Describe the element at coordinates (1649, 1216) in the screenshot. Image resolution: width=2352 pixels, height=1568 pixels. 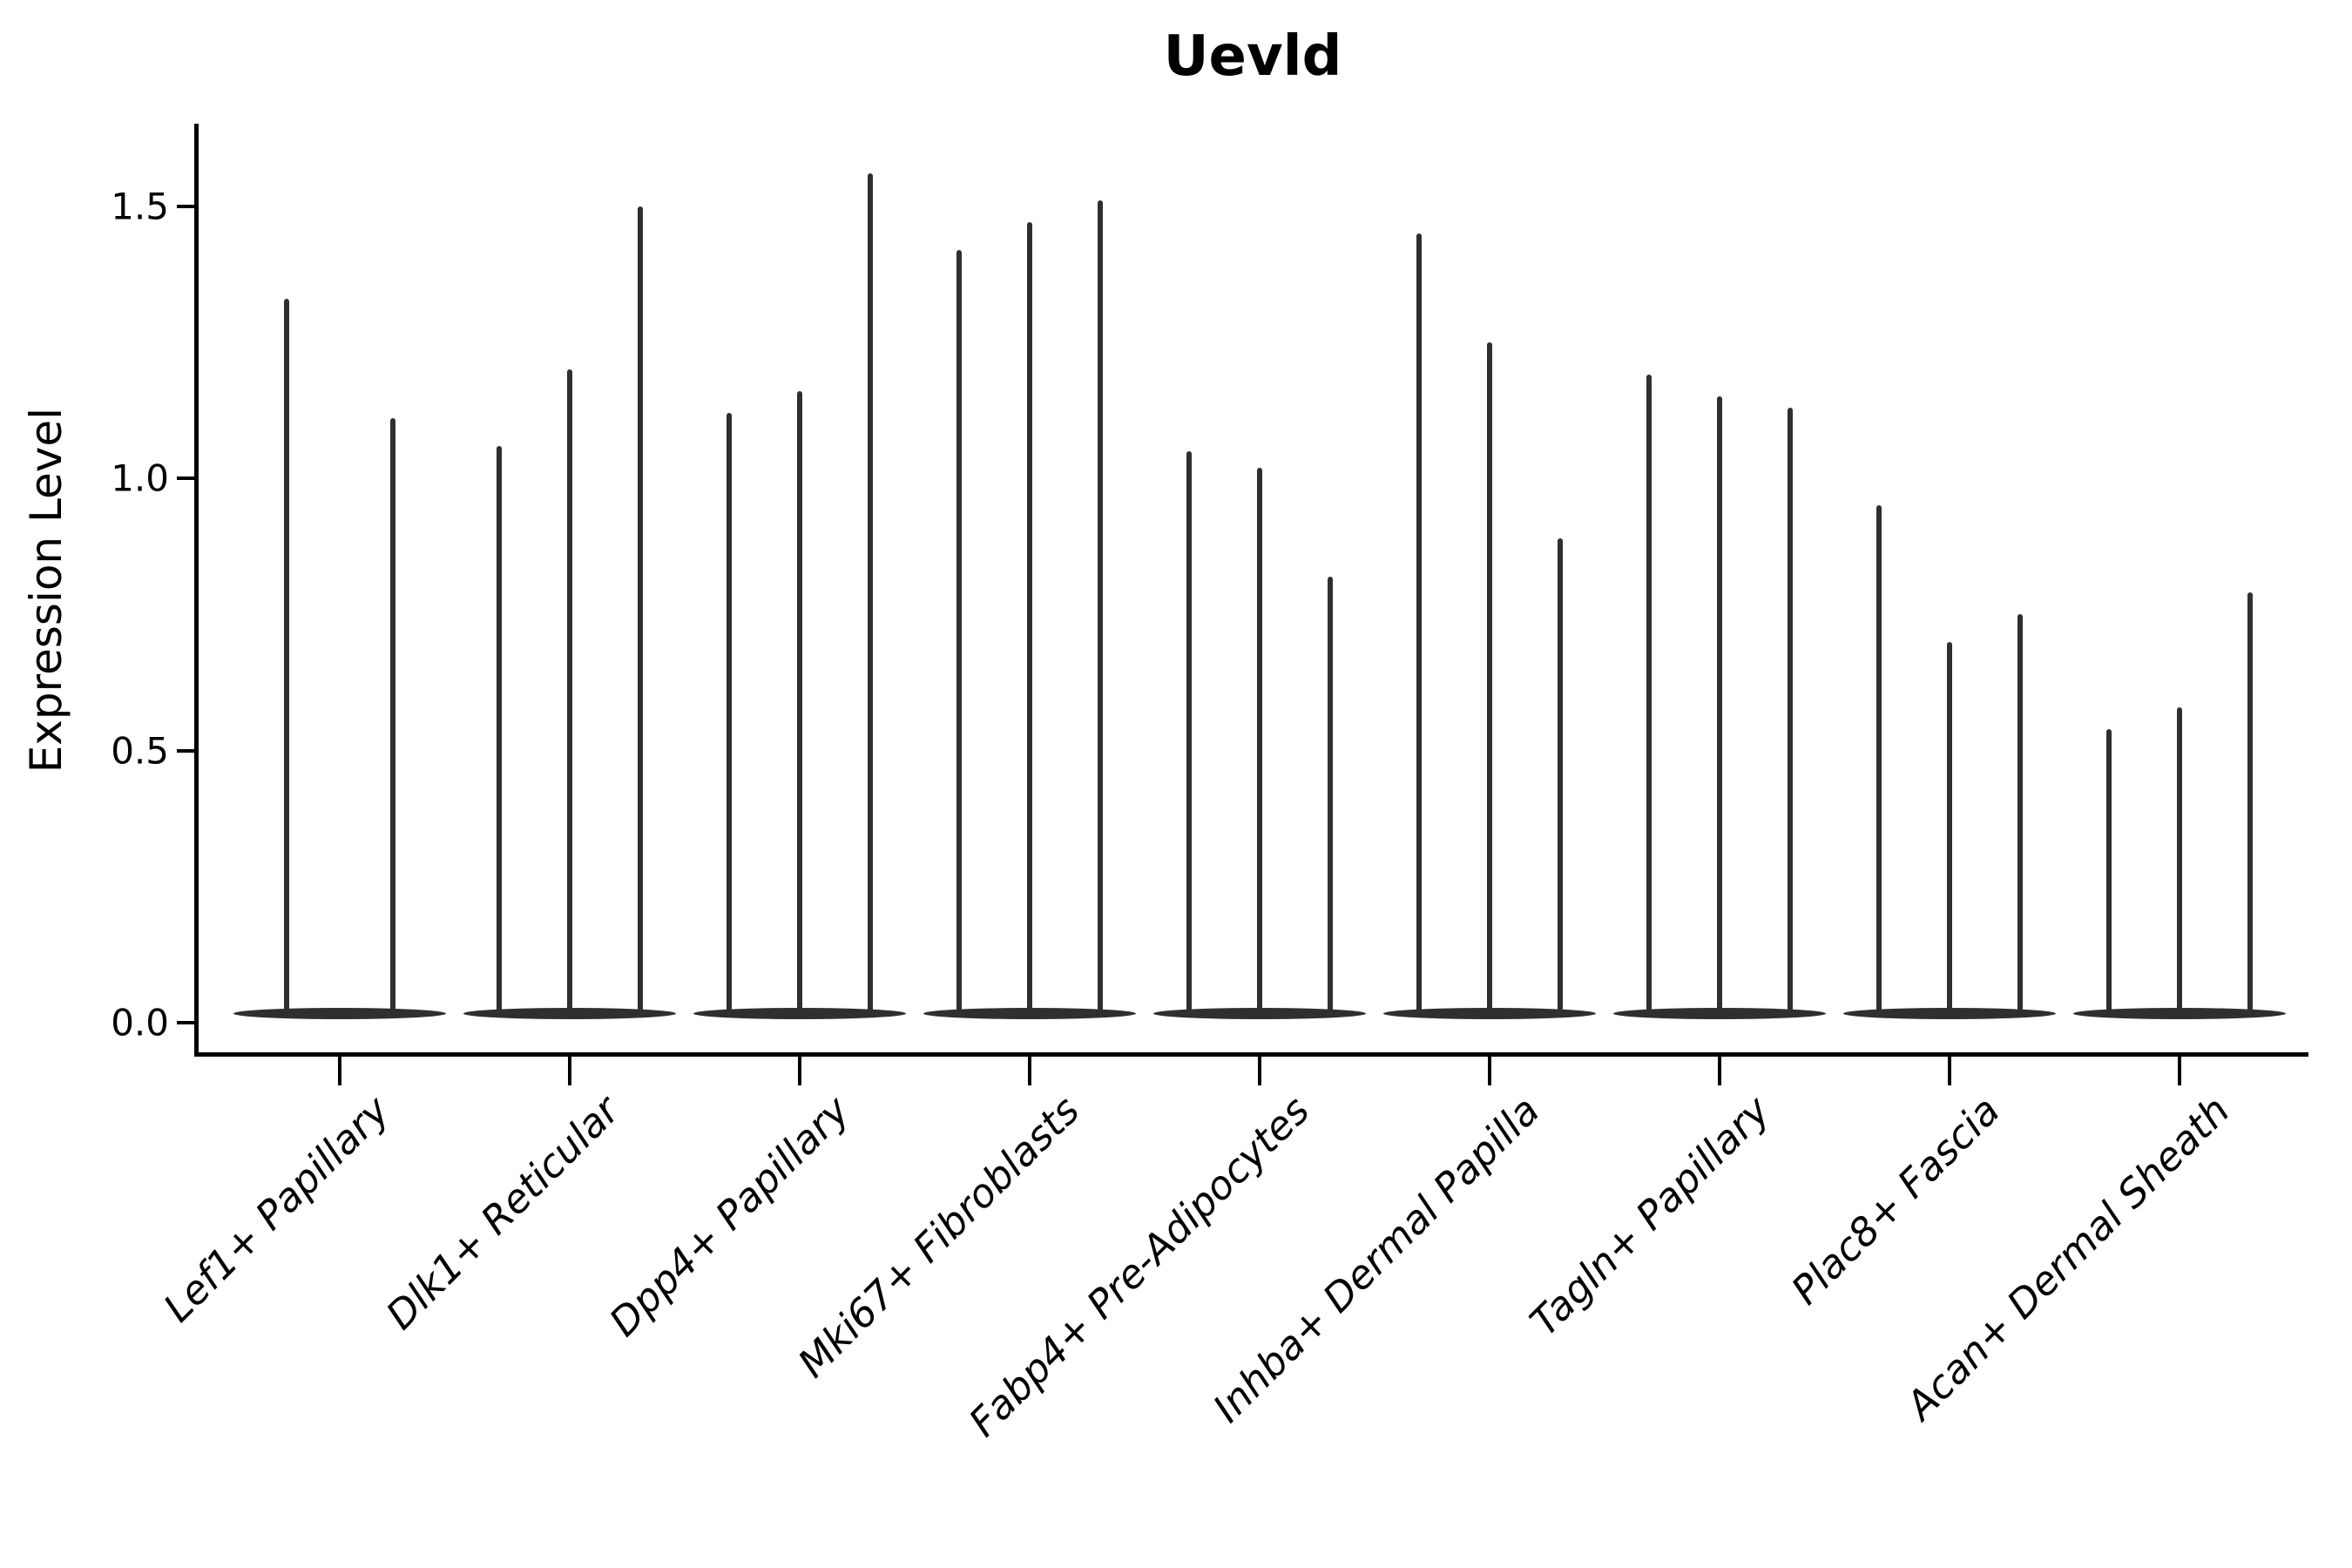
I see `x-tick-label: Tagln+ Papillary` at that location.